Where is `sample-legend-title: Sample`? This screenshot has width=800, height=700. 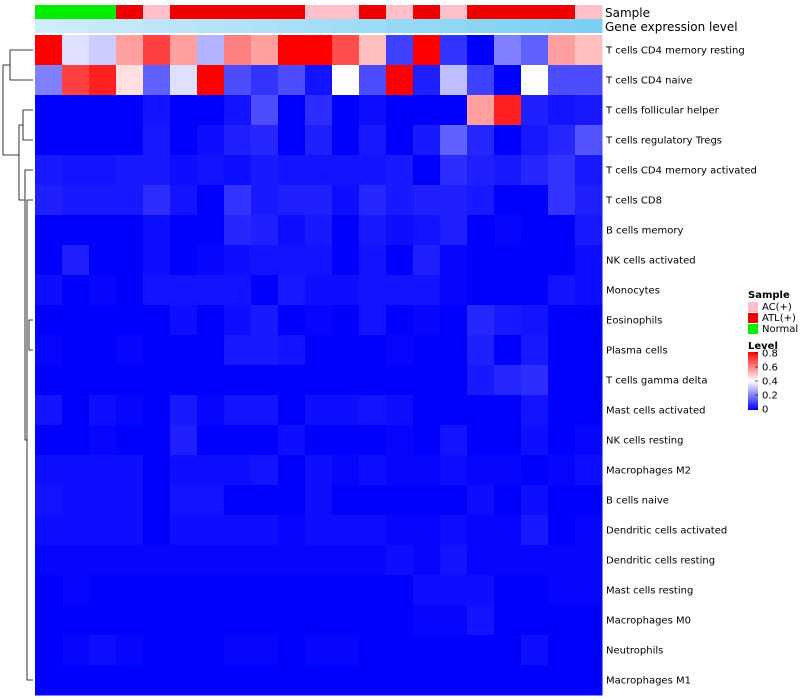
sample-legend-title: Sample is located at coordinates (769, 295).